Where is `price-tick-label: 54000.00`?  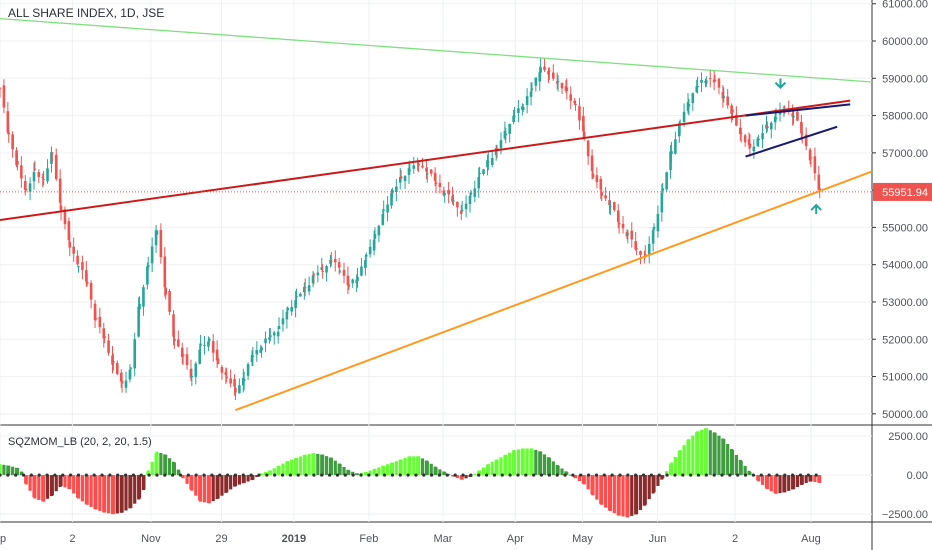 price-tick-label: 54000.00 is located at coordinates (905, 266).